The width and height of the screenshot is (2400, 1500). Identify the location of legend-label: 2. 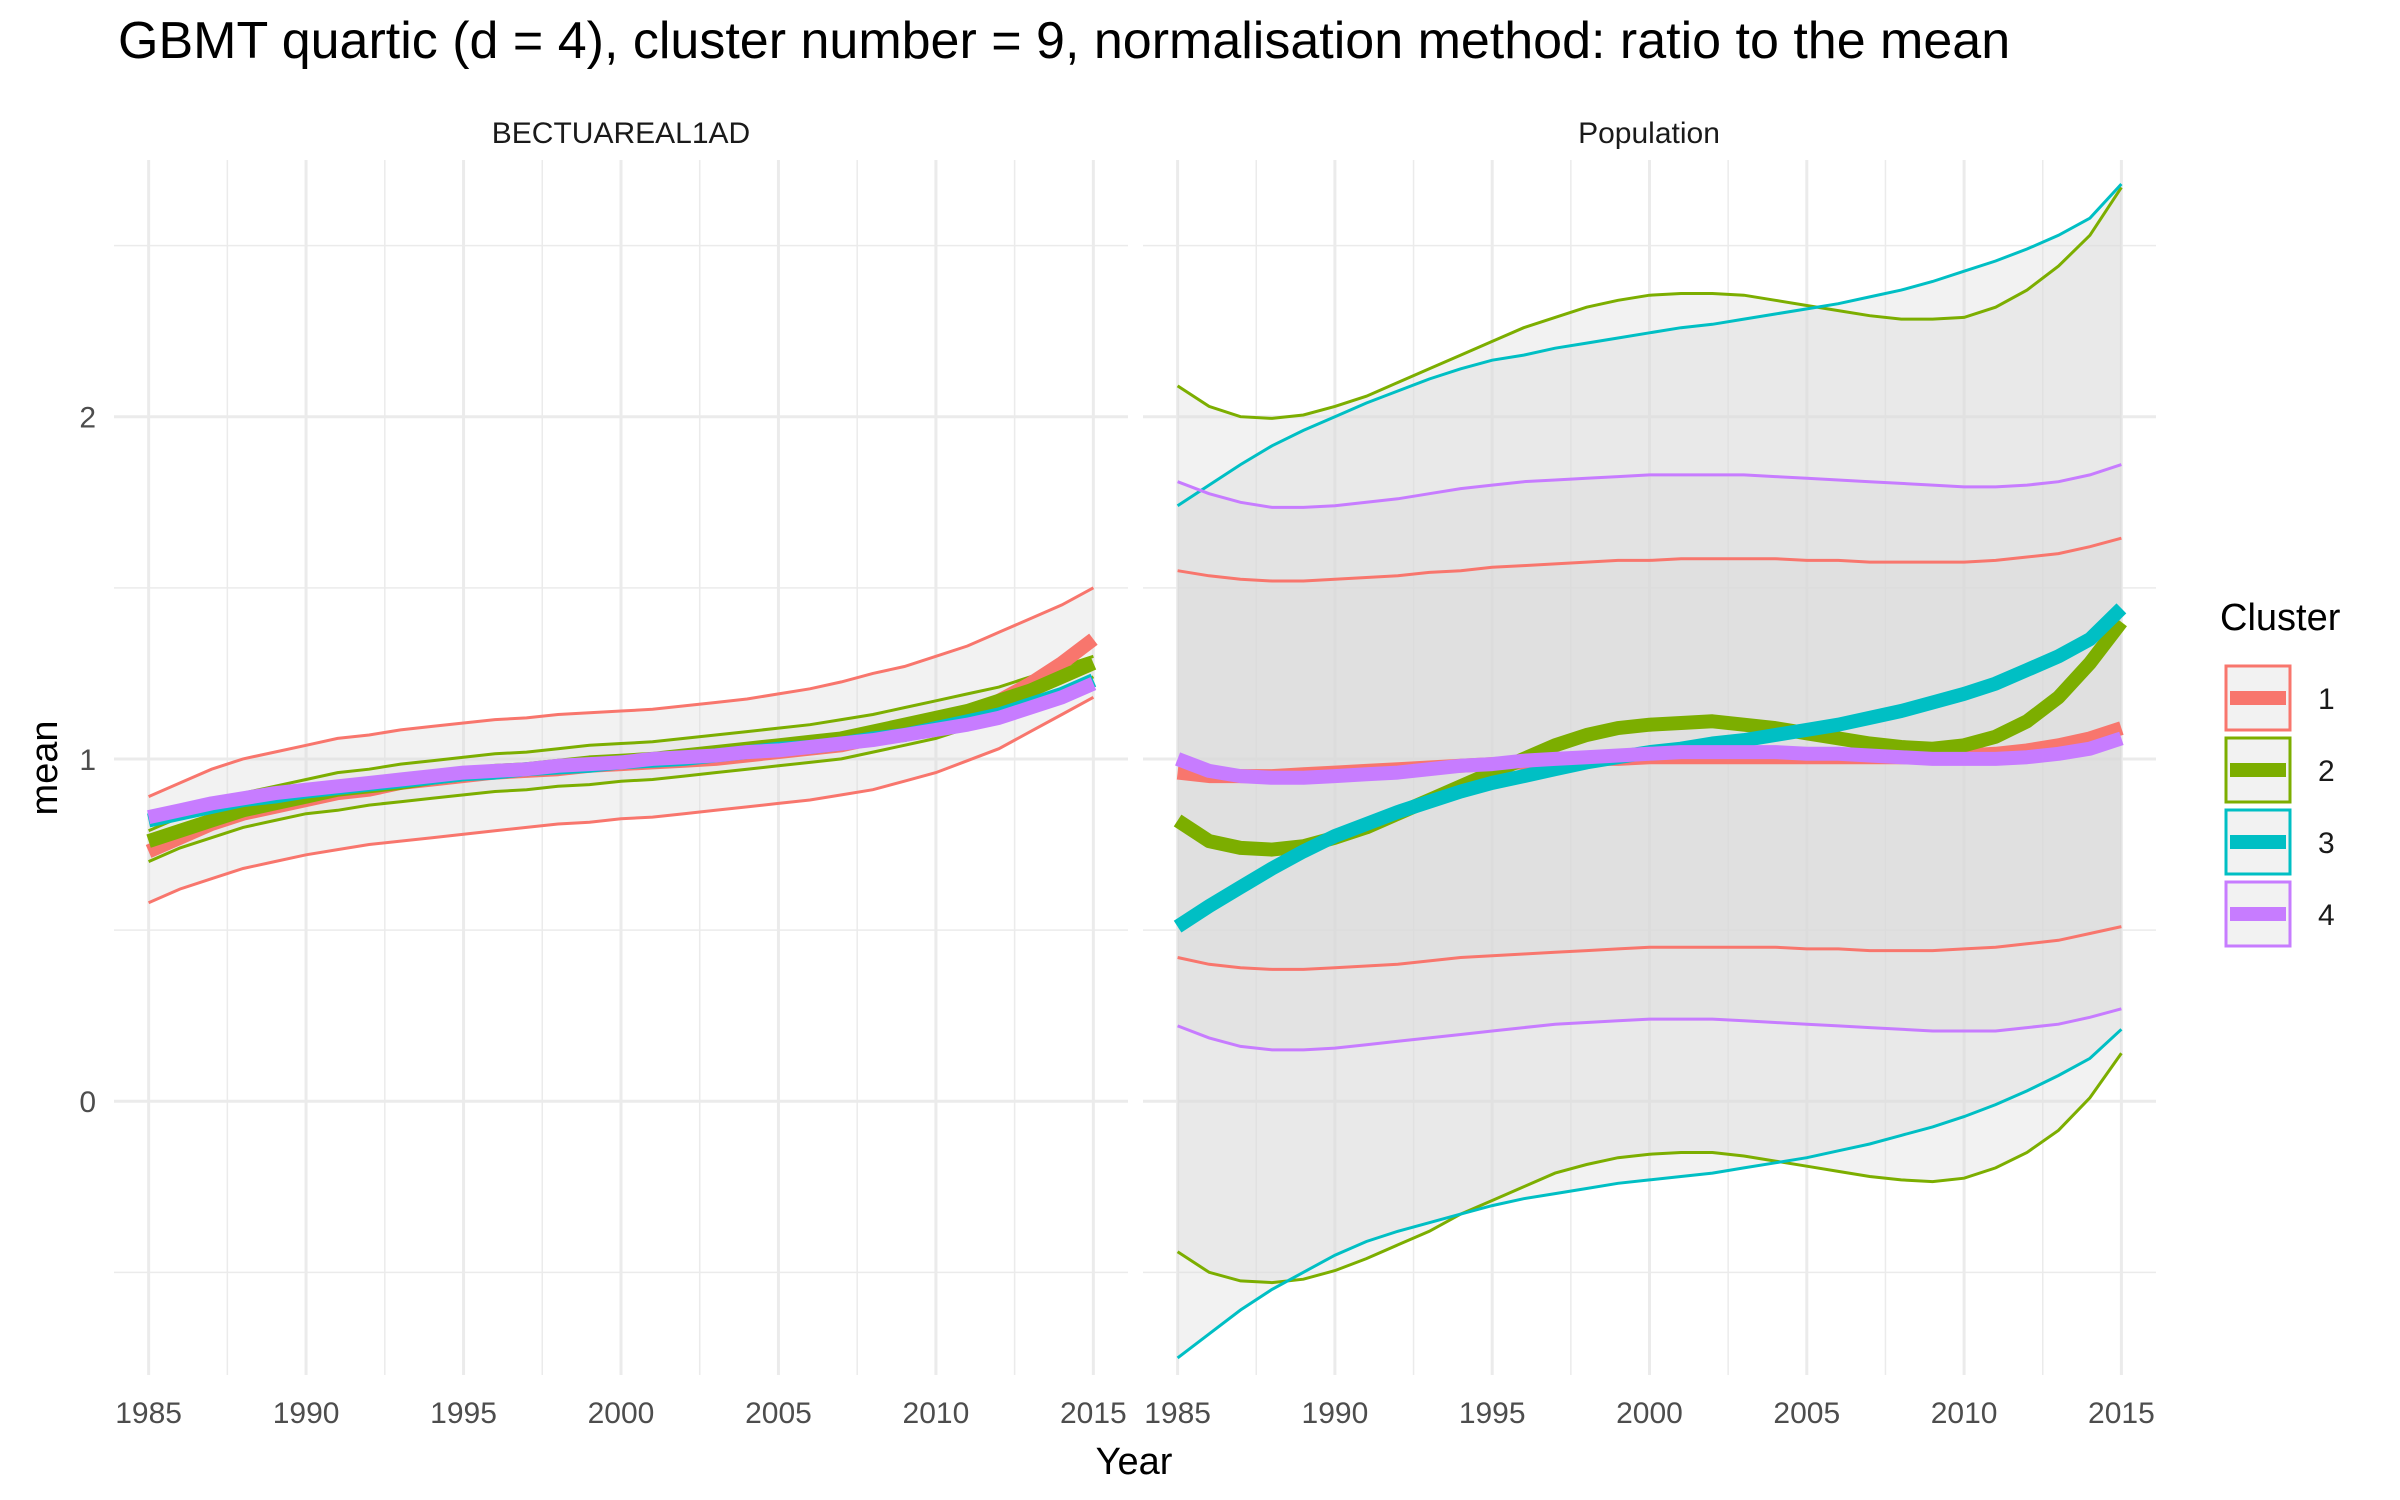
(2326, 771).